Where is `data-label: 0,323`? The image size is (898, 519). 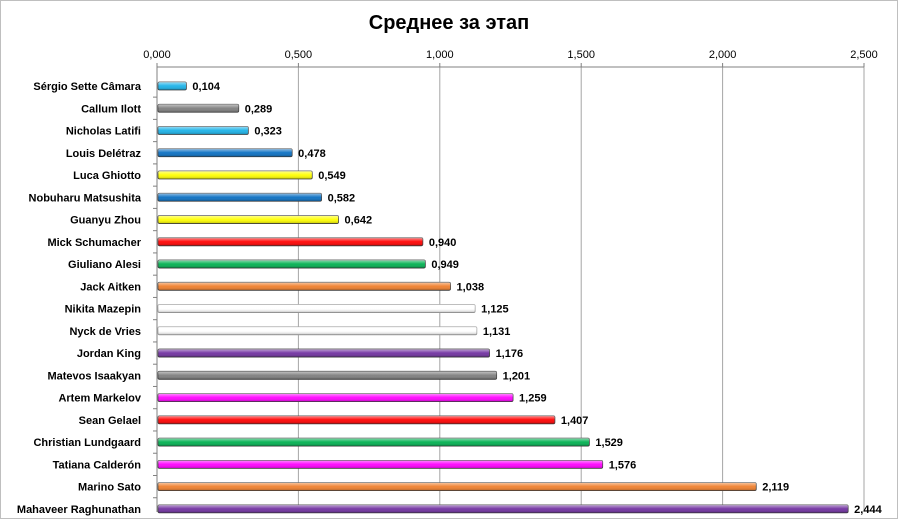 data-label: 0,323 is located at coordinates (268, 132).